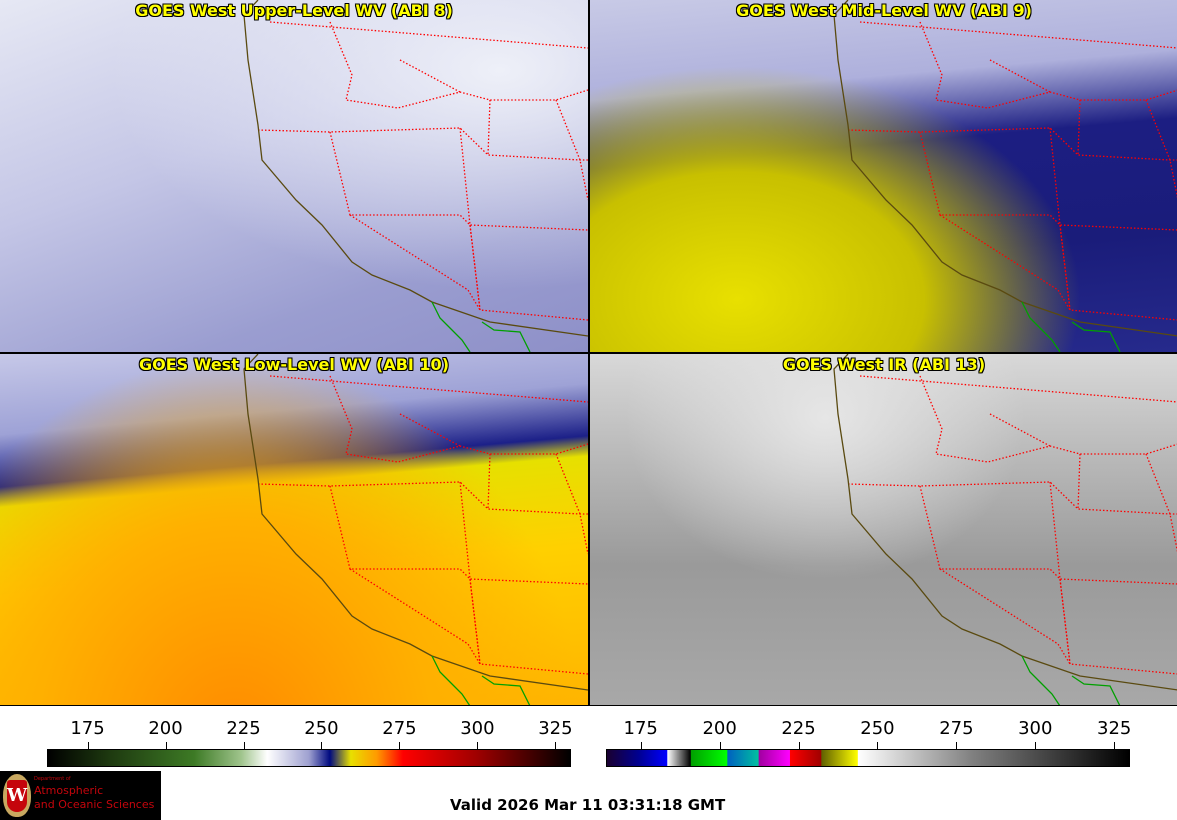 The height and width of the screenshot is (820, 1177). I want to click on colorbar-water-vapor, so click(309, 758).